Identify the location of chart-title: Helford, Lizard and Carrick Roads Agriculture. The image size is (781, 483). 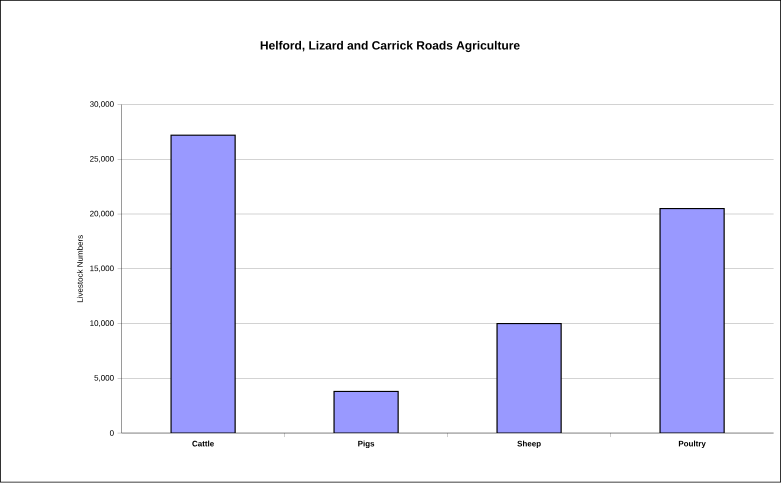
(390, 46).